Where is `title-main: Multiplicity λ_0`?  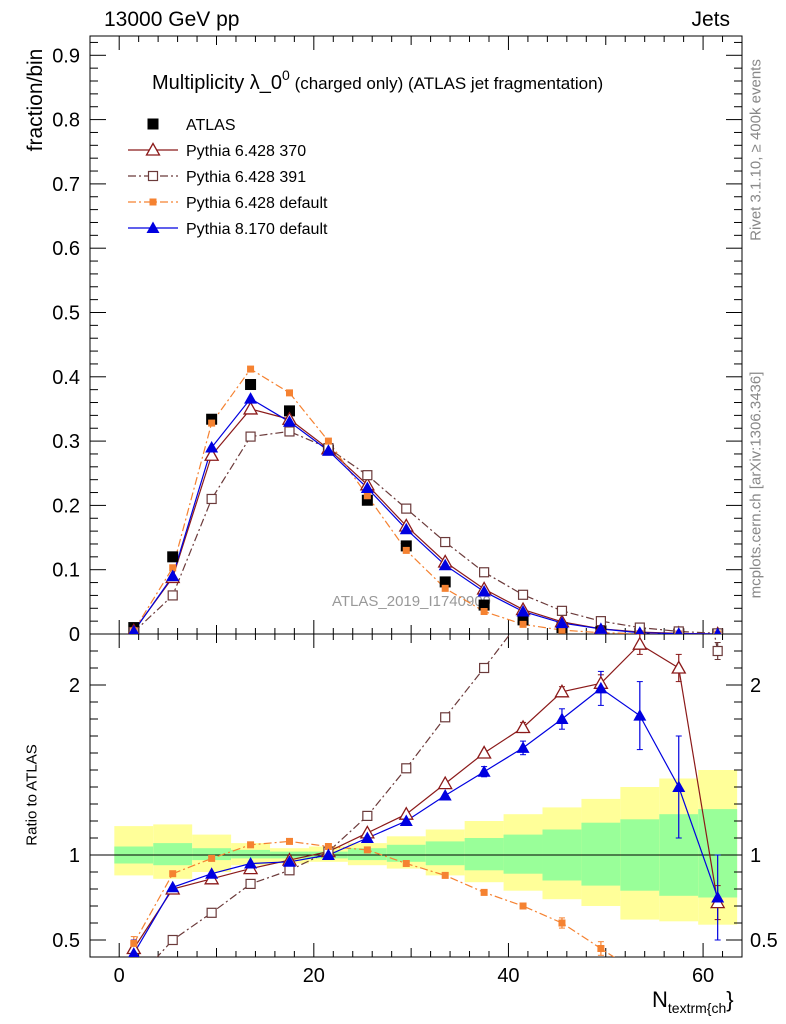 title-main: Multiplicity λ_0 is located at coordinates (217, 83).